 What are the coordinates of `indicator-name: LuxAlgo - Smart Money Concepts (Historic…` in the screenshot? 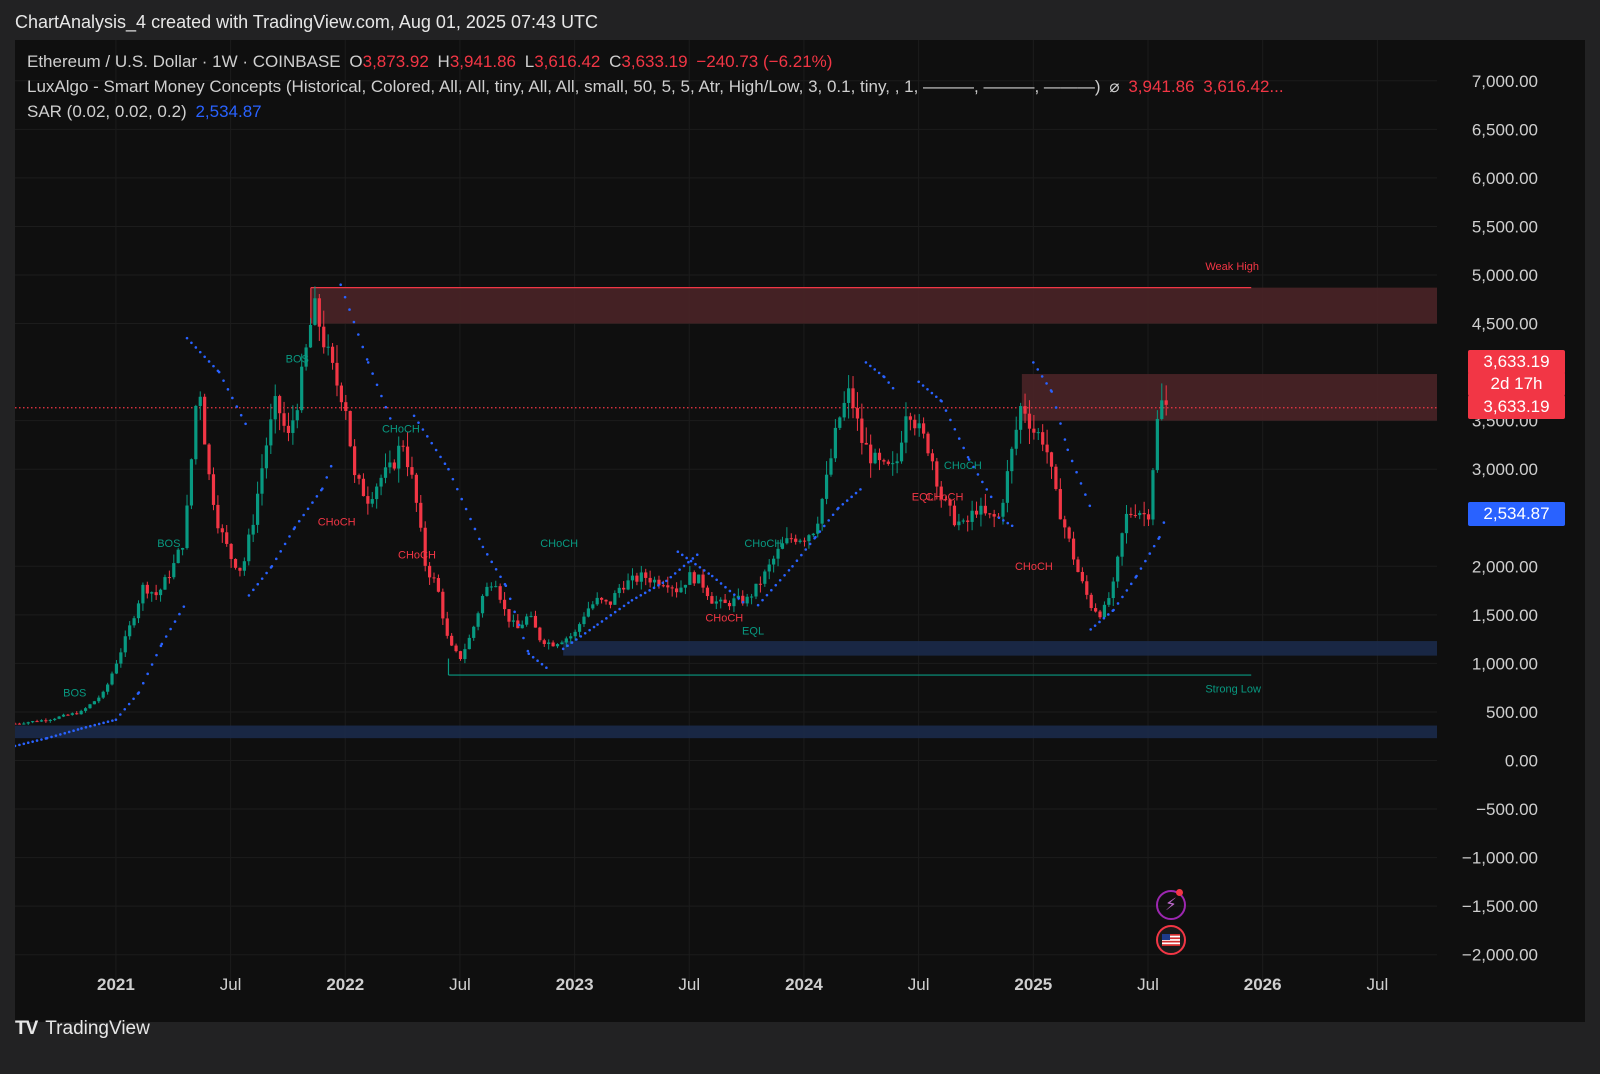 It's located at (564, 86).